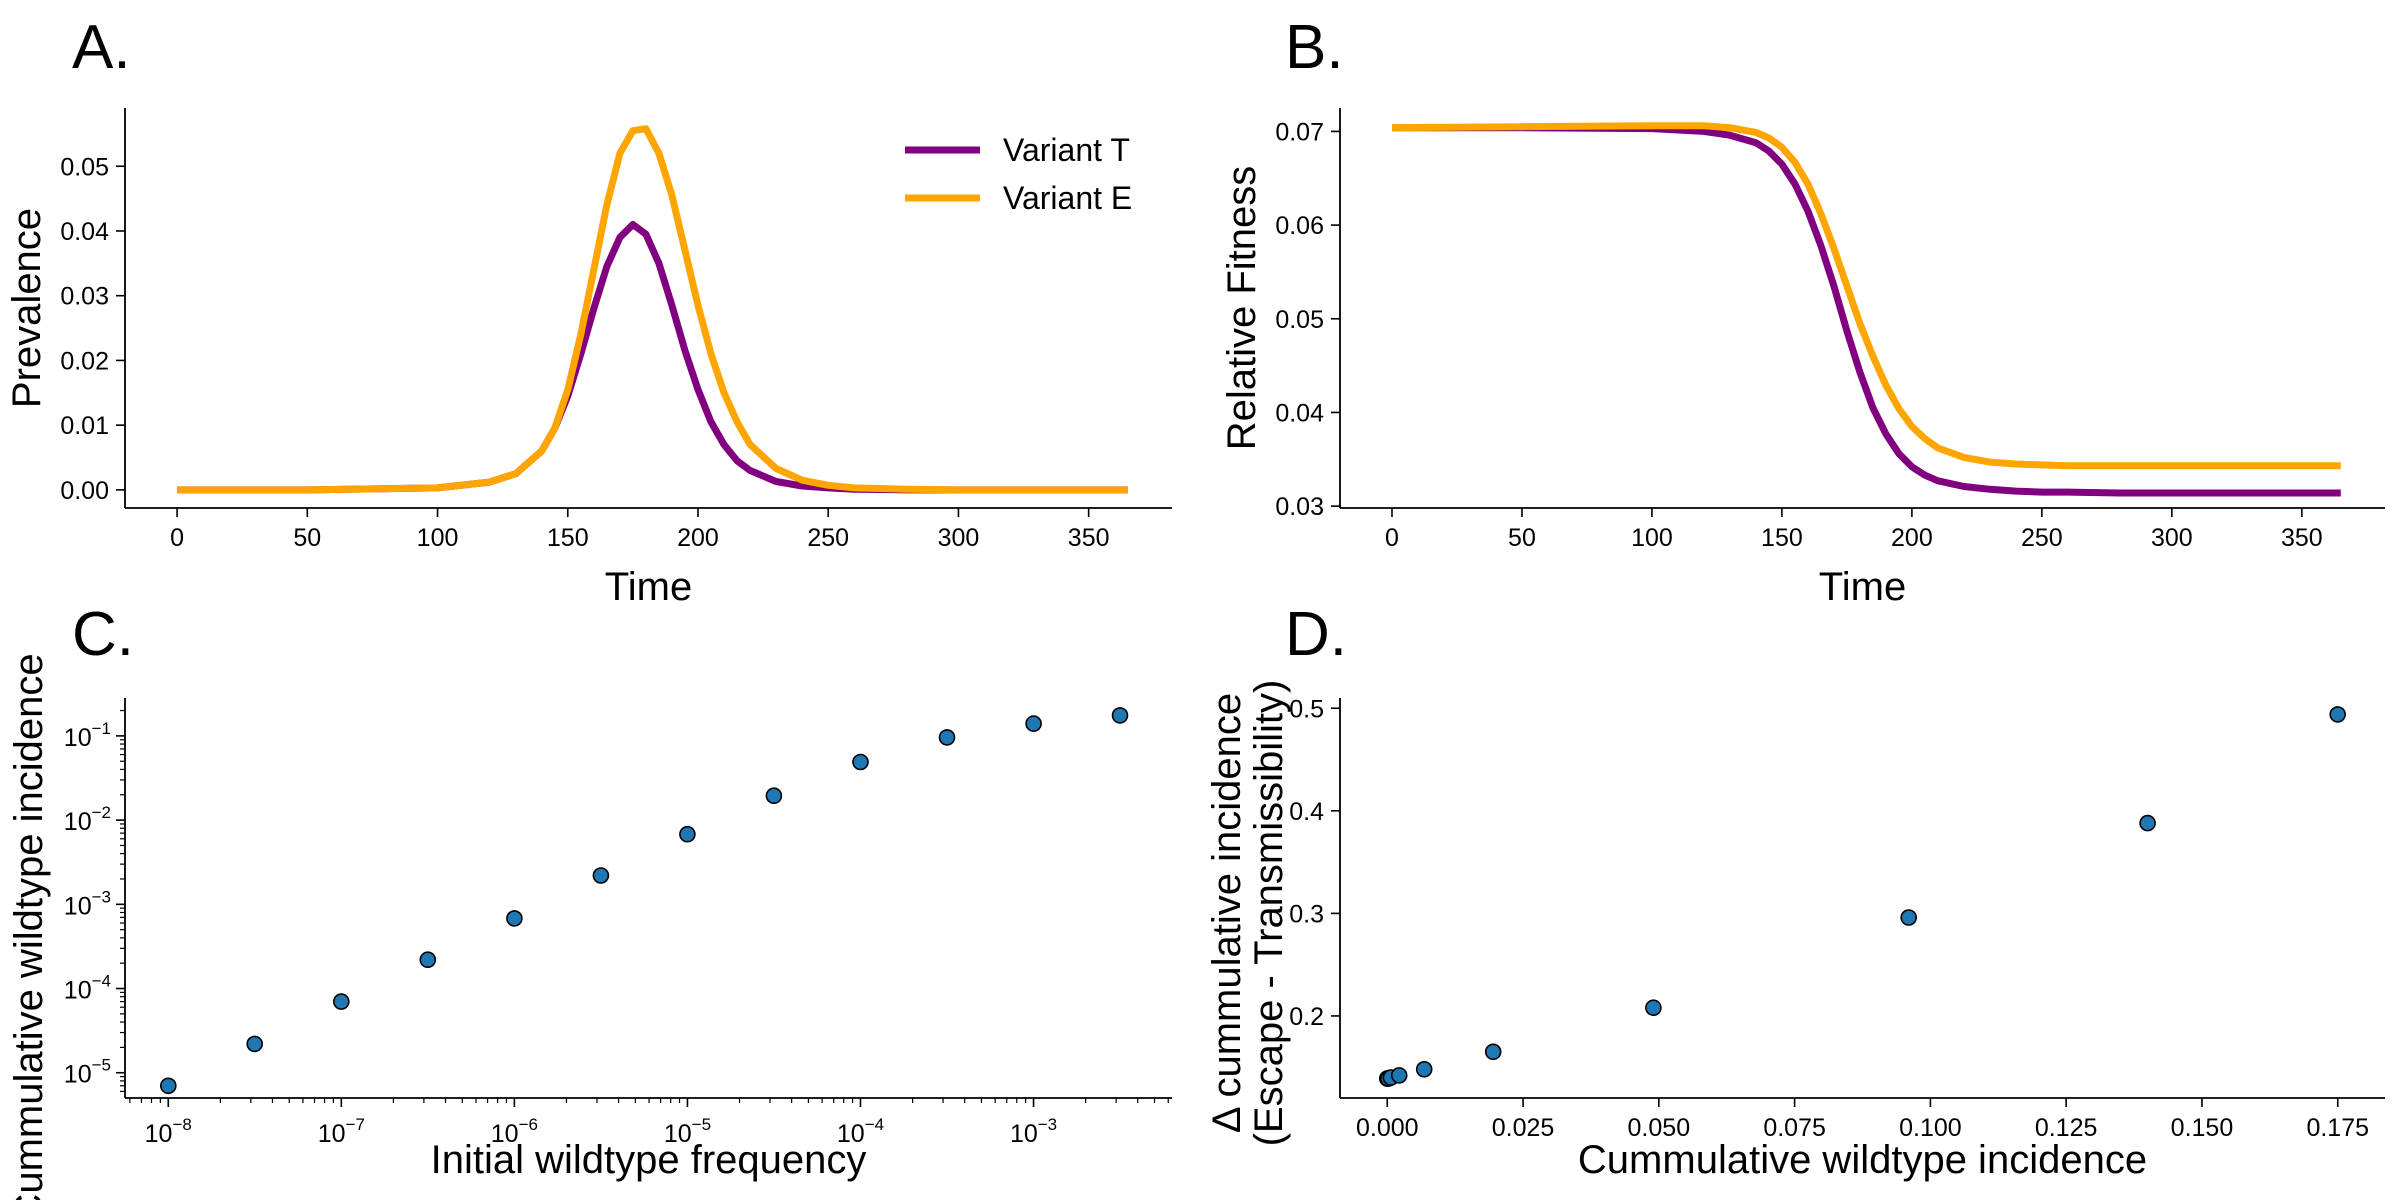 Image resolution: width=2400 pixels, height=1200 pixels. Describe the element at coordinates (87, 988) in the screenshot. I see `y-tick-label: 10⁻⁴` at that location.